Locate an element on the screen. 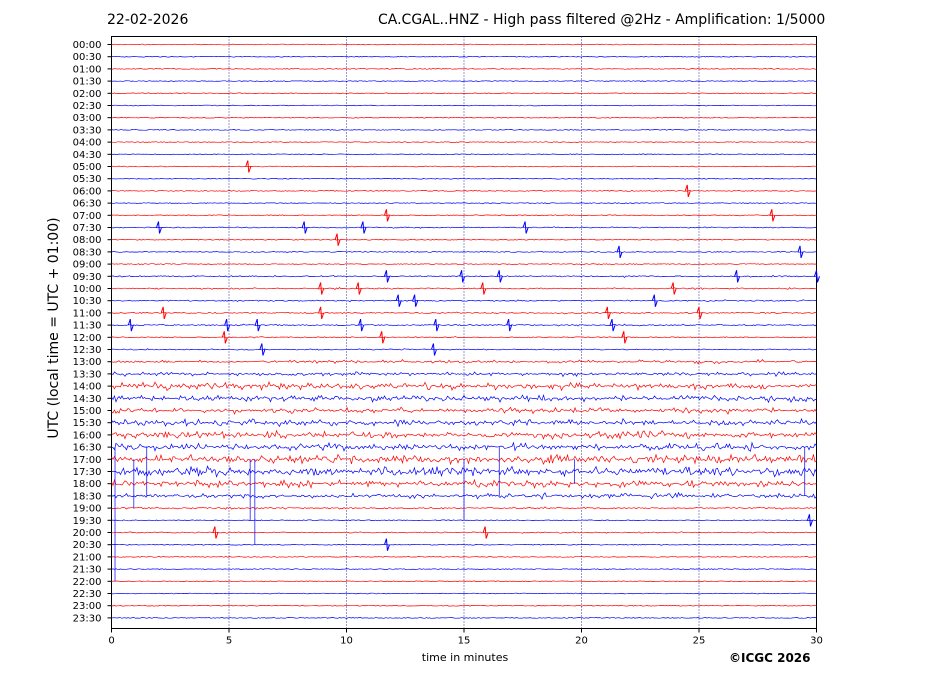 This screenshot has height=696, width=927. y-tick-label: 13:00 is located at coordinates (87, 362).